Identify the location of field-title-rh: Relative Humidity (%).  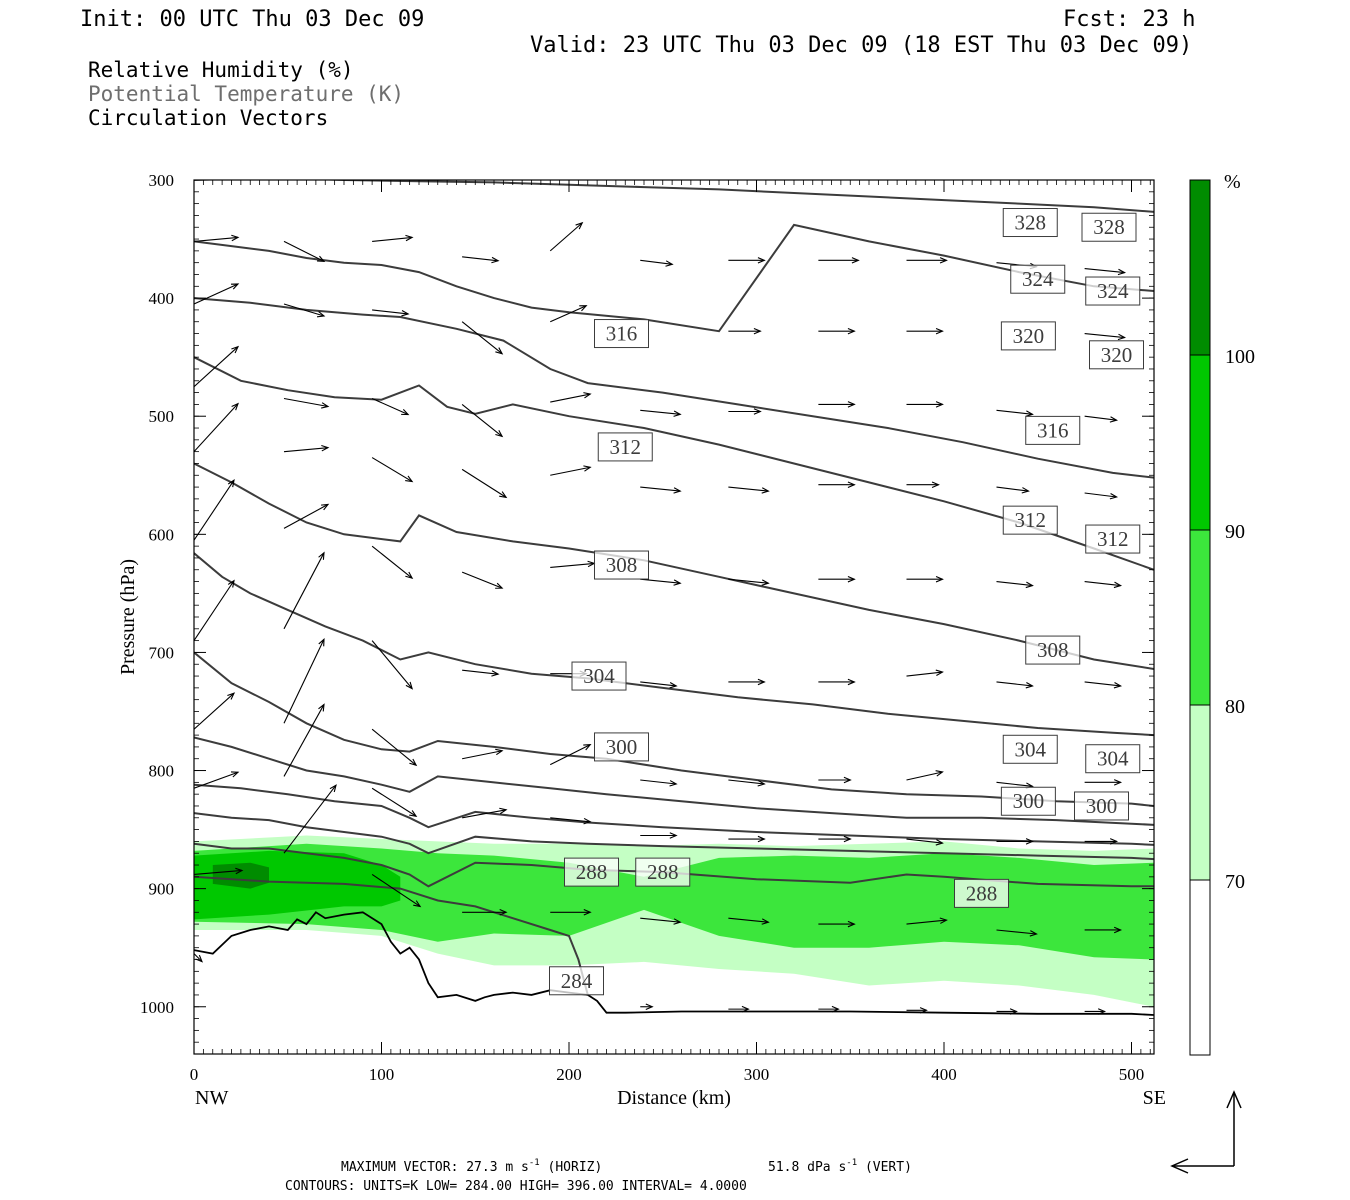
(221, 70).